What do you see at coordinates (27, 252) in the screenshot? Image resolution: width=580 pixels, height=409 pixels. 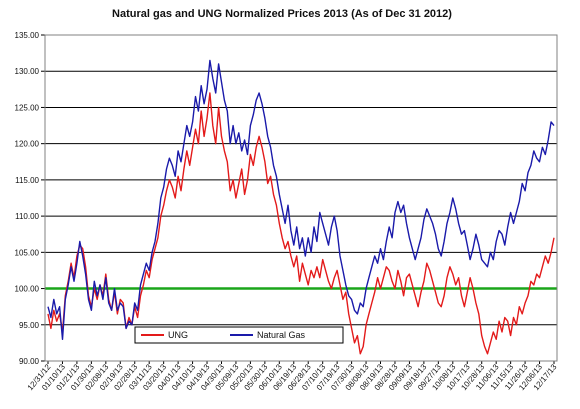 I see `y-tick-label: 105.00` at bounding box center [27, 252].